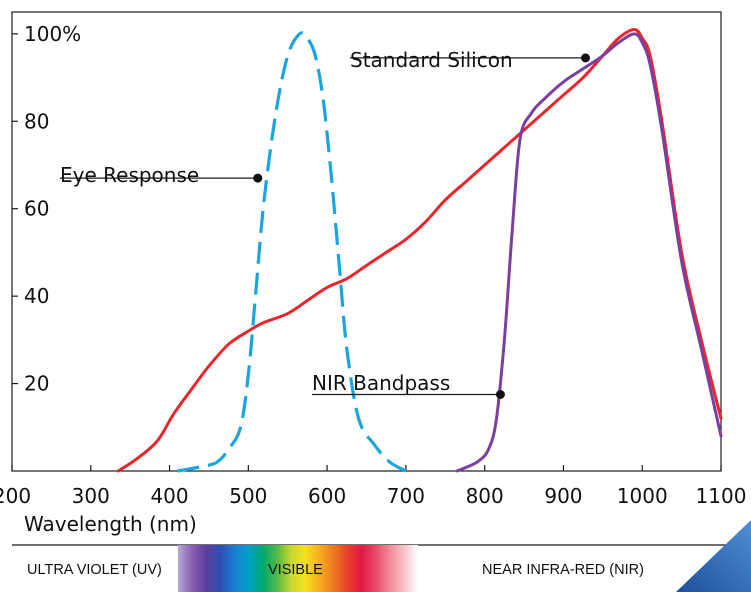  I want to click on x-tick-label: 300, so click(91, 496).